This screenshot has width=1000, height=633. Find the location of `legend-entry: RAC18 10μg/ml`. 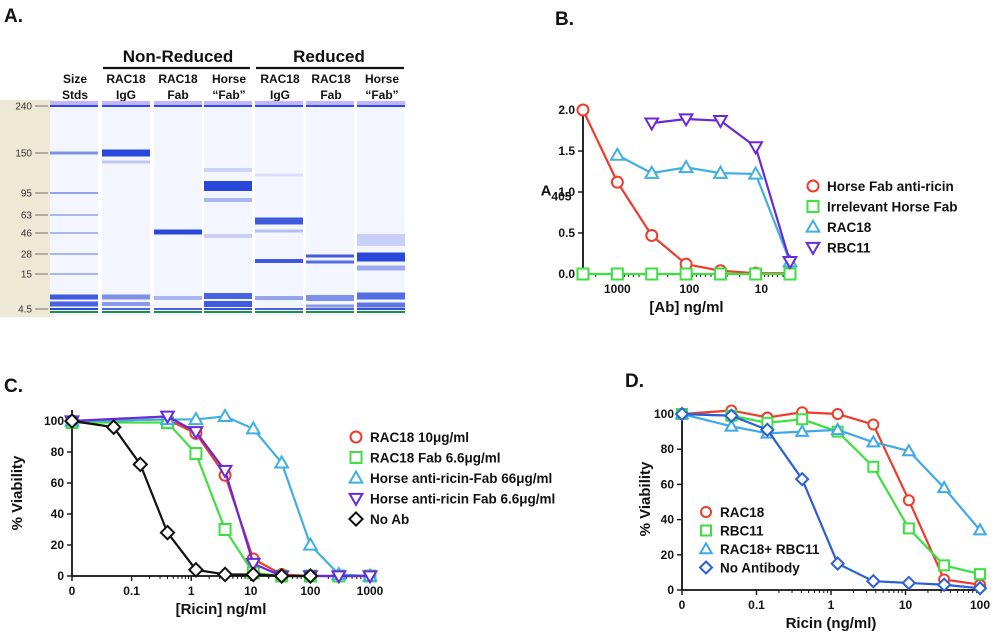

legend-entry: RAC18 10μg/ml is located at coordinates (419, 437).